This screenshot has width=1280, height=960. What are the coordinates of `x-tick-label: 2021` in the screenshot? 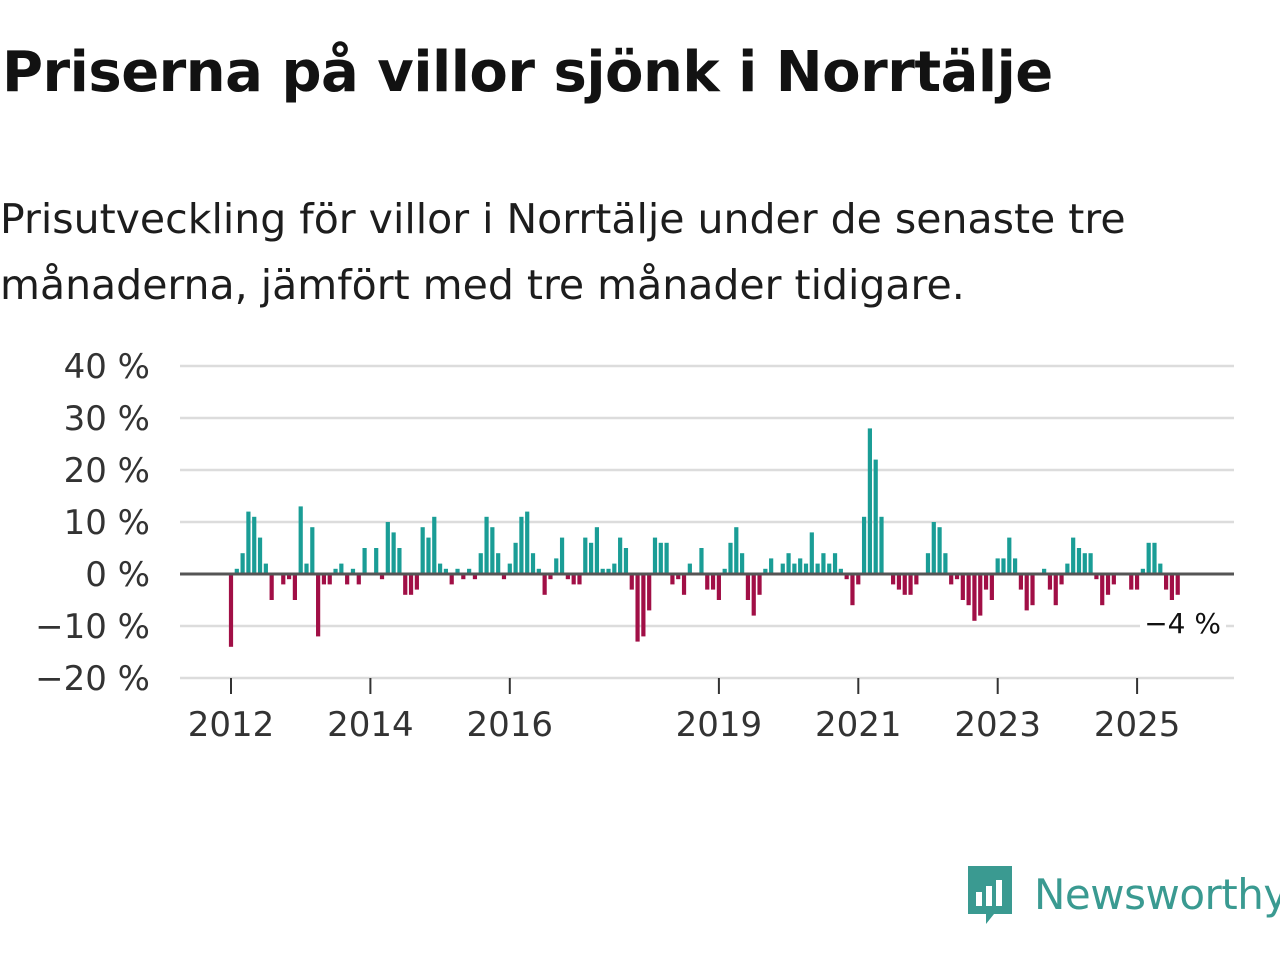 It's located at (858, 725).